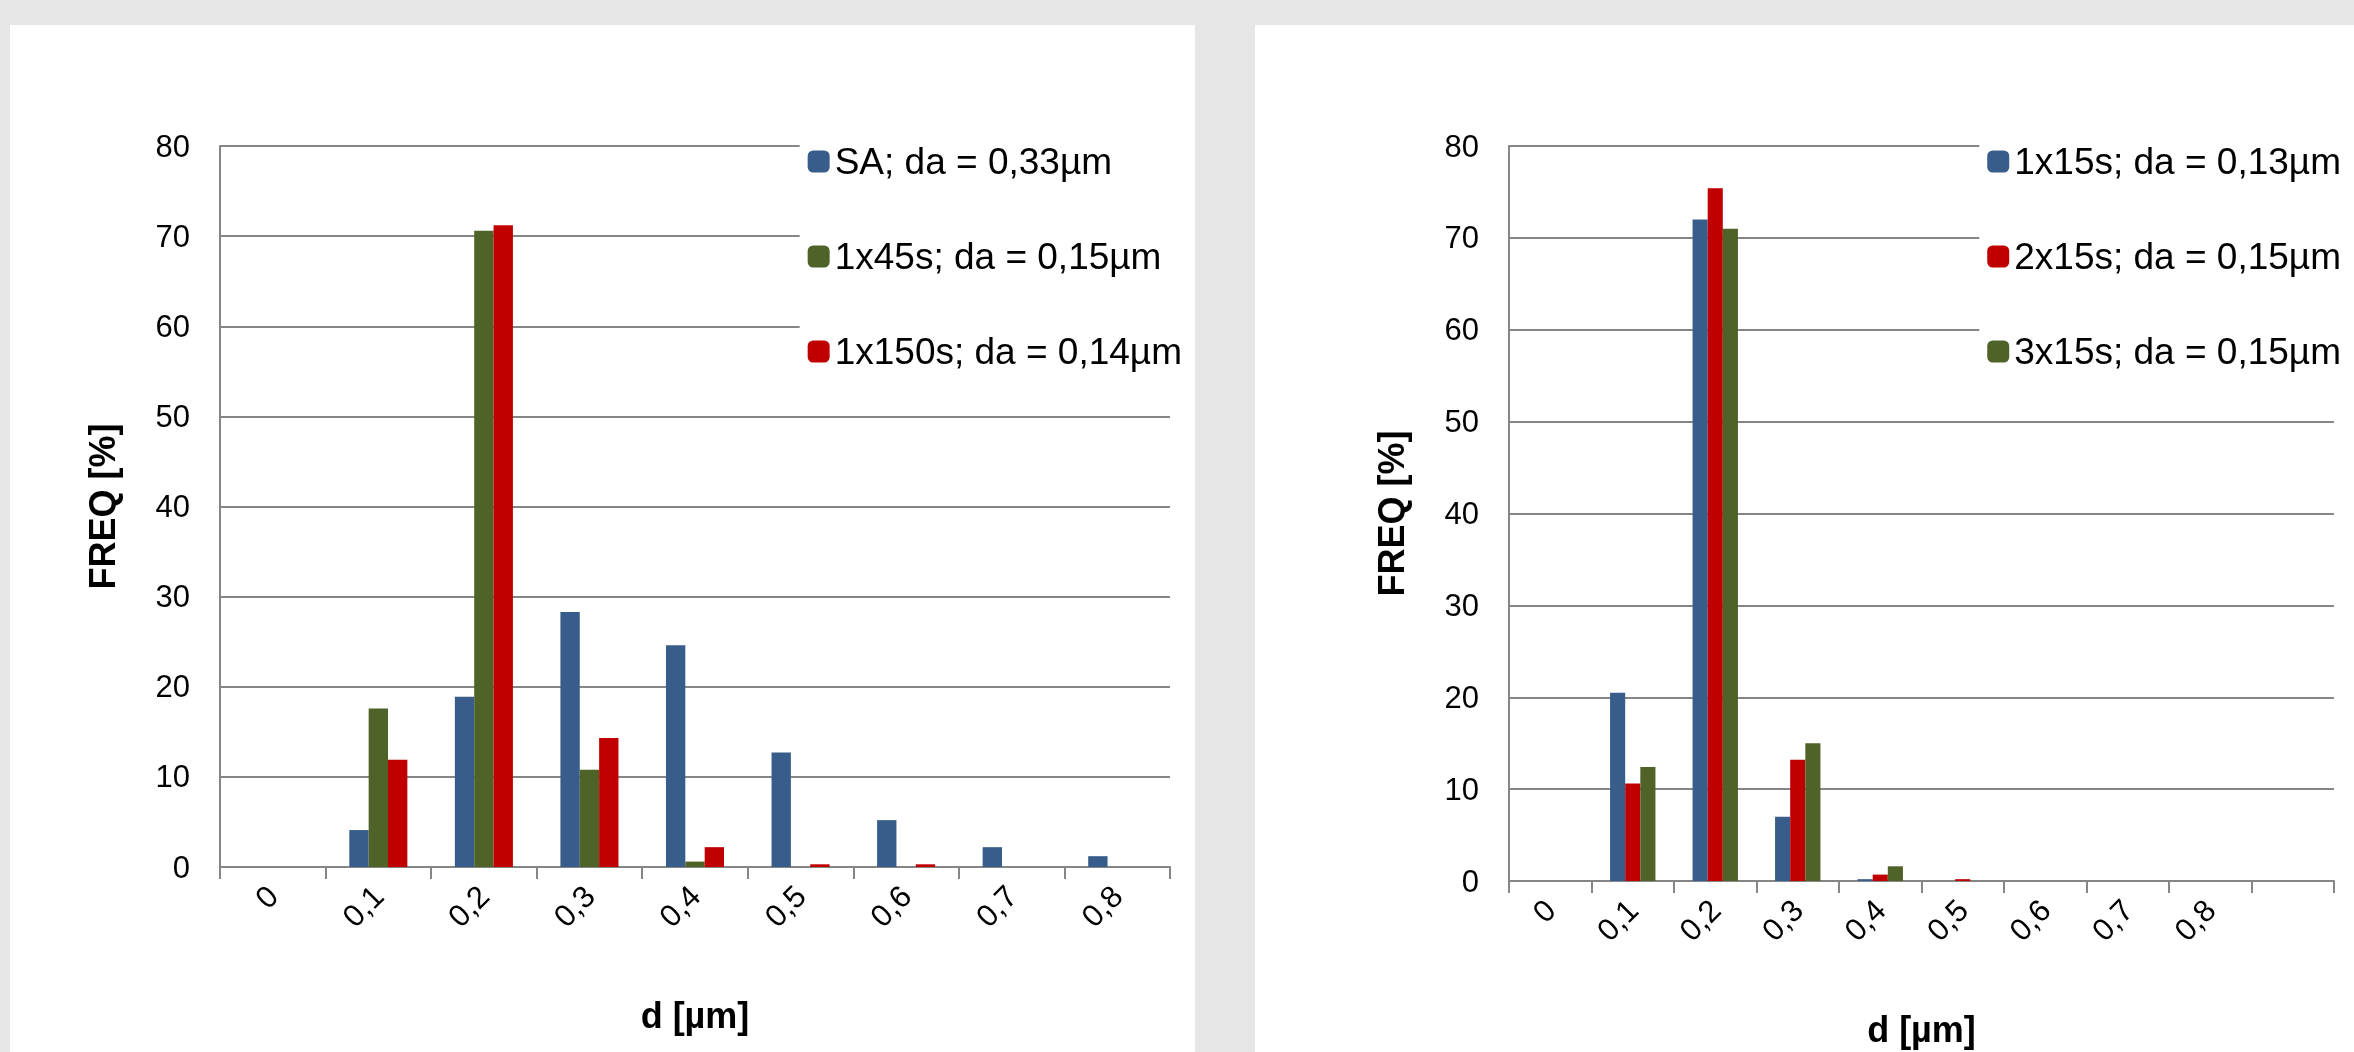 Image resolution: width=2354 pixels, height=1052 pixels. Describe the element at coordinates (973, 161) in the screenshot. I see `legend-label: SA; da = 0,33µm` at that location.